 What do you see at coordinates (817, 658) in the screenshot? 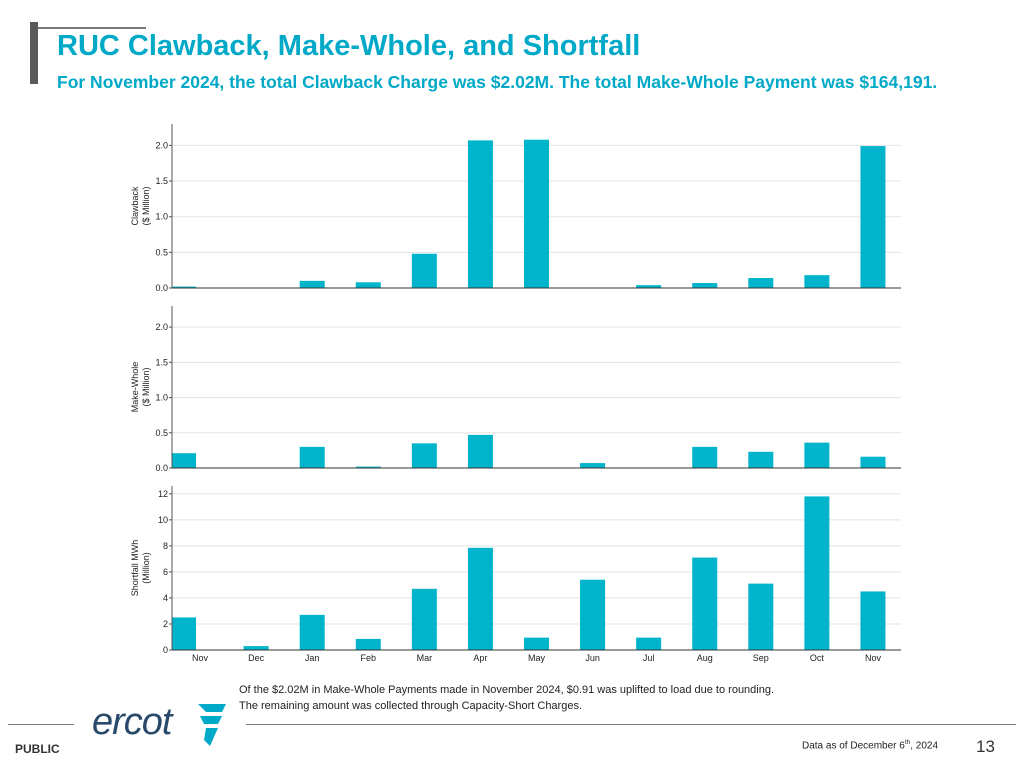
I see `x-tick-label: Oct` at bounding box center [817, 658].